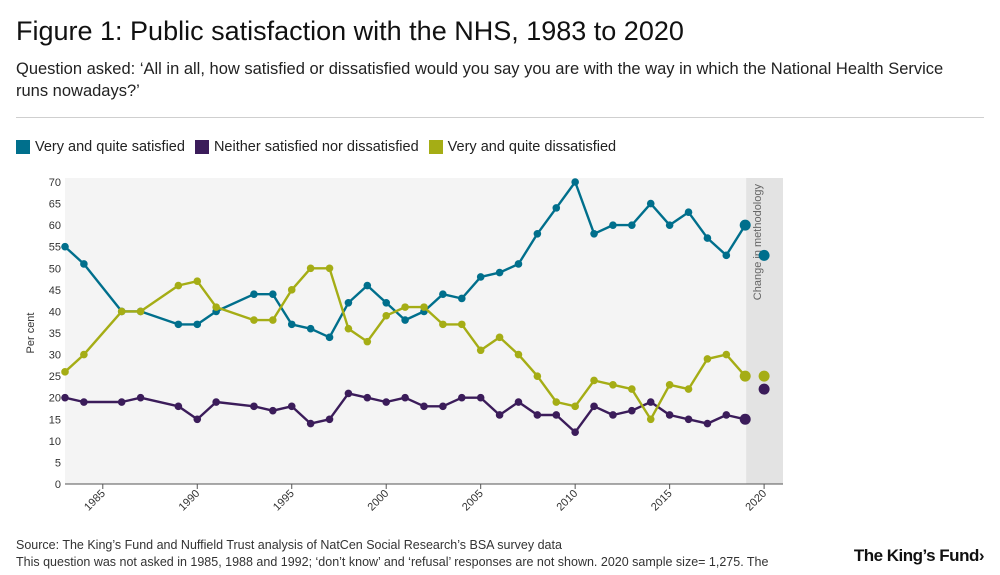 This screenshot has height=575, width=1000. Describe the element at coordinates (764, 389) in the screenshot. I see `data-point-2020-neither` at that location.